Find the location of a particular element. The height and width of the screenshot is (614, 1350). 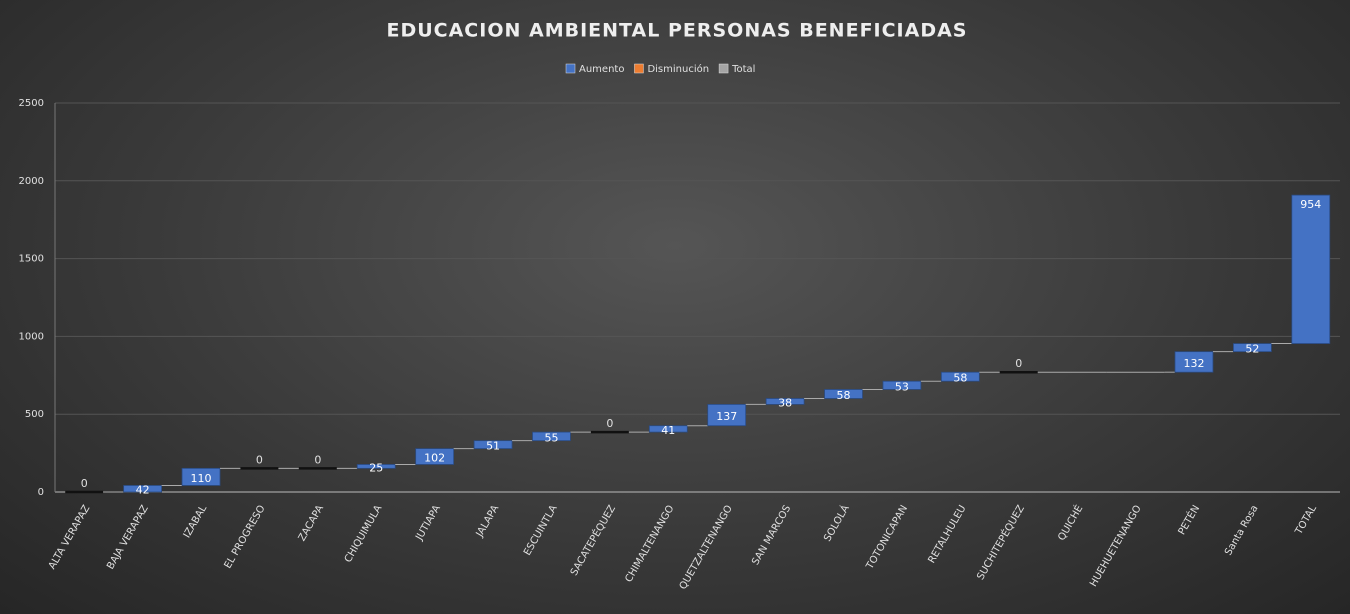

y-tick-label: 2500 is located at coordinates (31, 103).